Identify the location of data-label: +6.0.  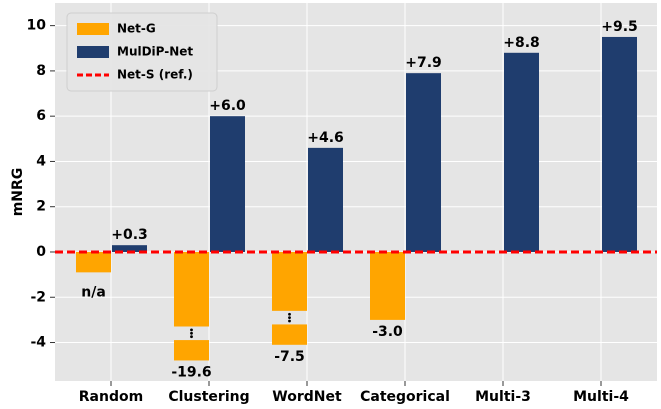
(227, 106).